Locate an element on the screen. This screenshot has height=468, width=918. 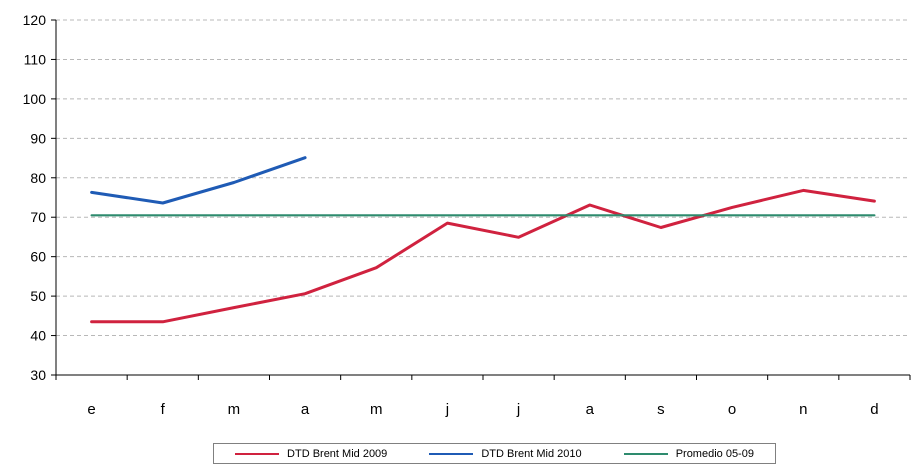
y-tick-label: 120 is located at coordinates (35, 20).